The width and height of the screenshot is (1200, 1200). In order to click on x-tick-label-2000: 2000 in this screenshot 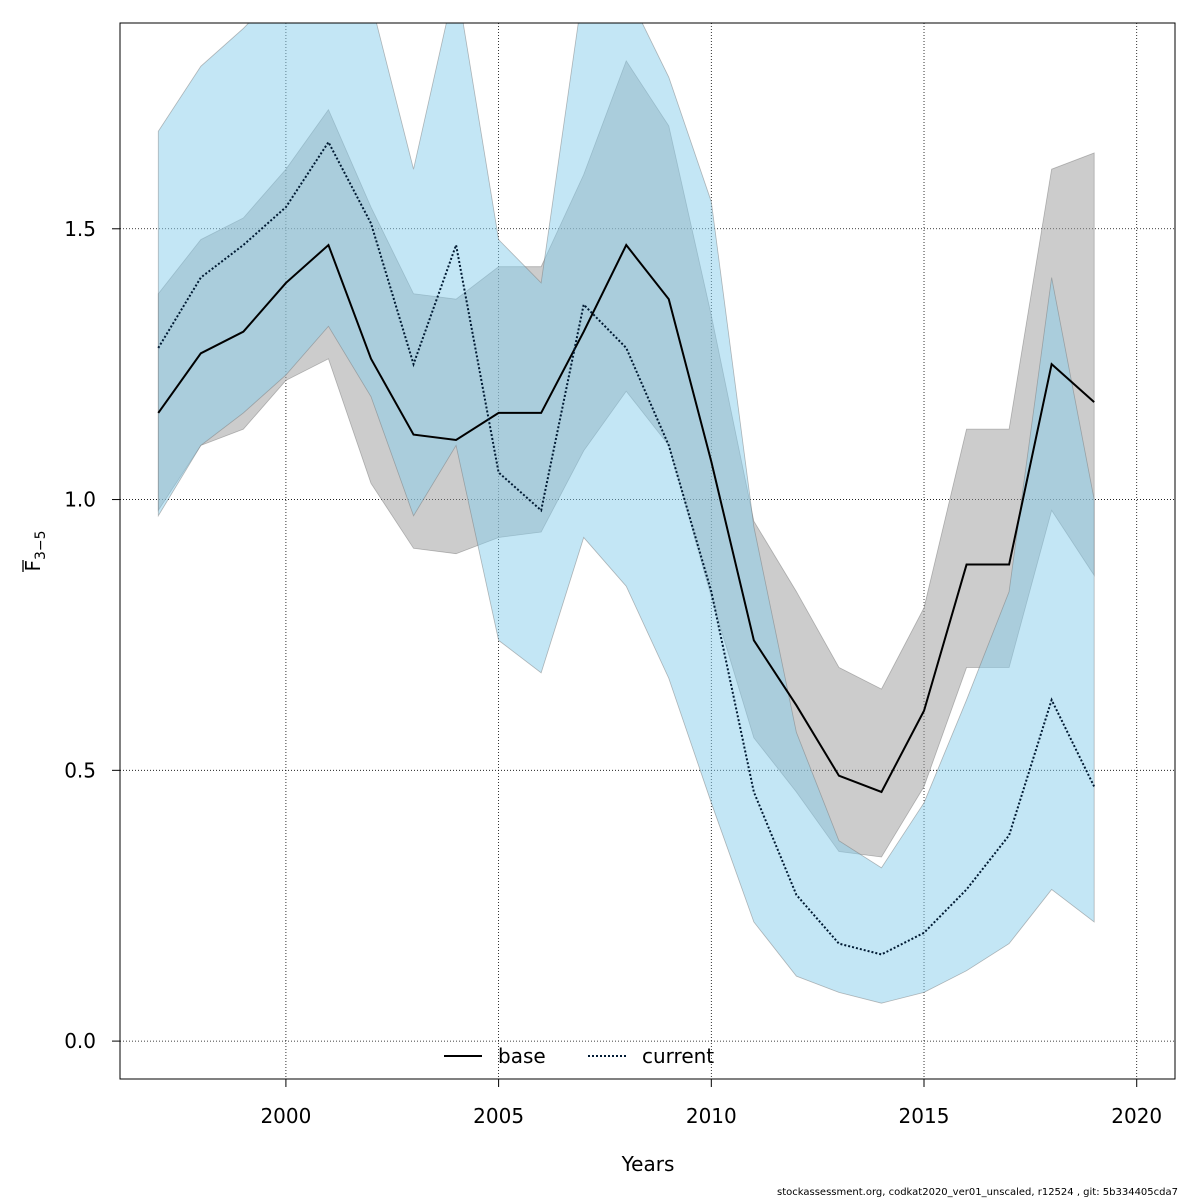, I will do `click(285, 1116)`.